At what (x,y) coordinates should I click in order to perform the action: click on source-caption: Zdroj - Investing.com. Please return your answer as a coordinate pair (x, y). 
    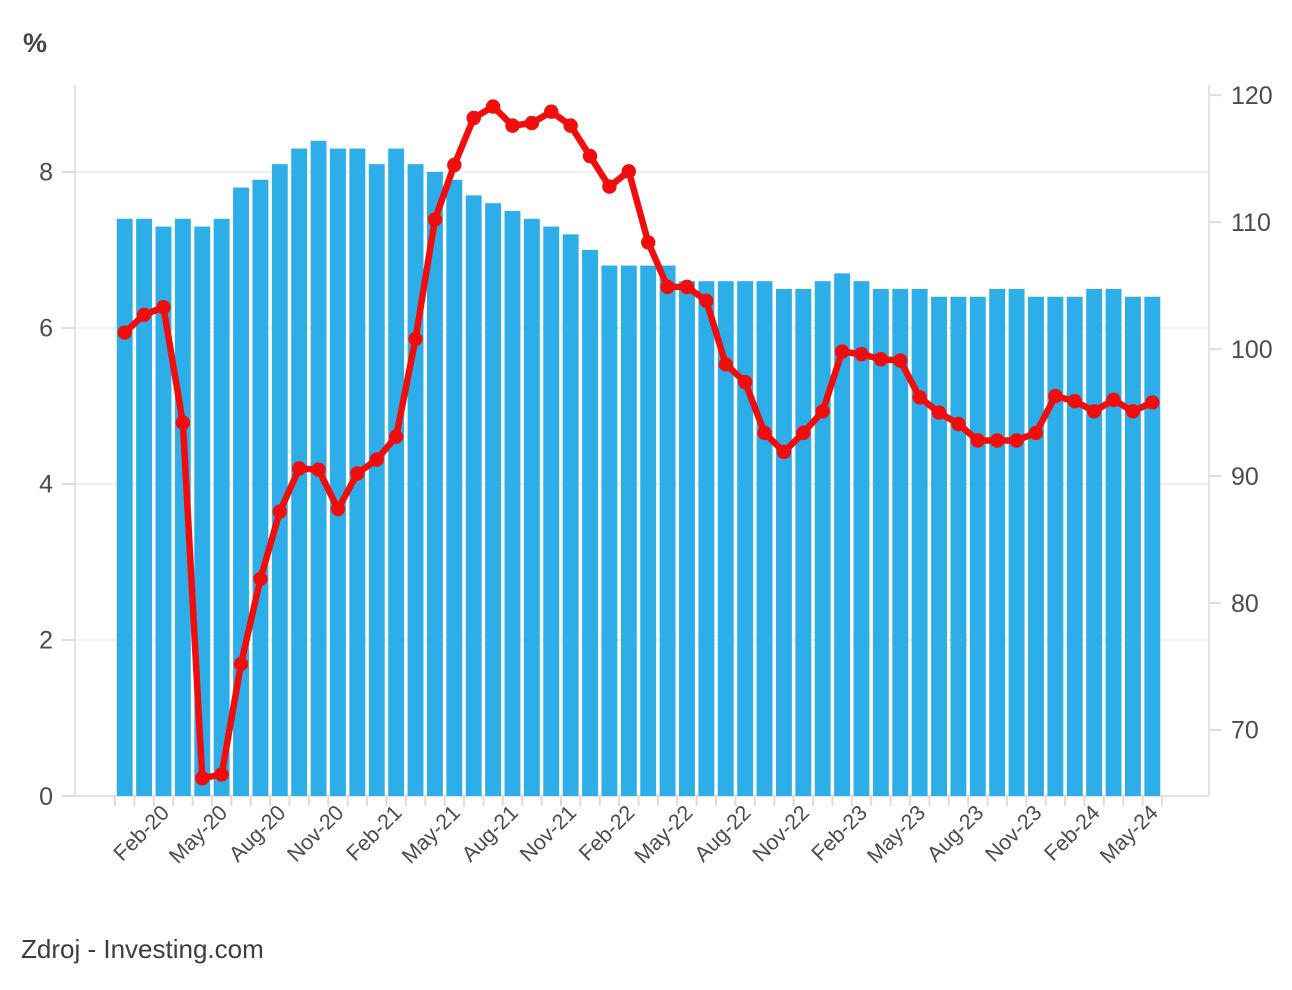
    Looking at the image, I should click on (142, 949).